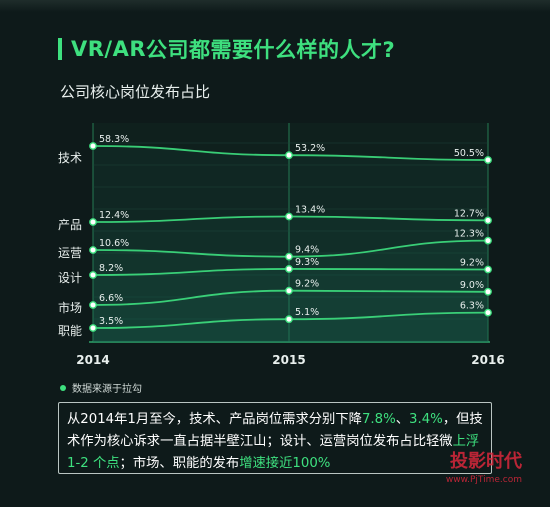 The width and height of the screenshot is (550, 507). I want to click on headline-question: 公司都需要什么样的人才?, so click(271, 50).